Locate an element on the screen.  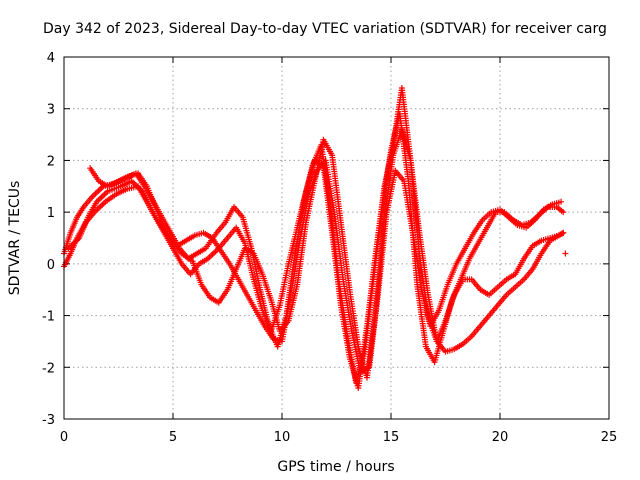
x-tick-label: 25 is located at coordinates (609, 437).